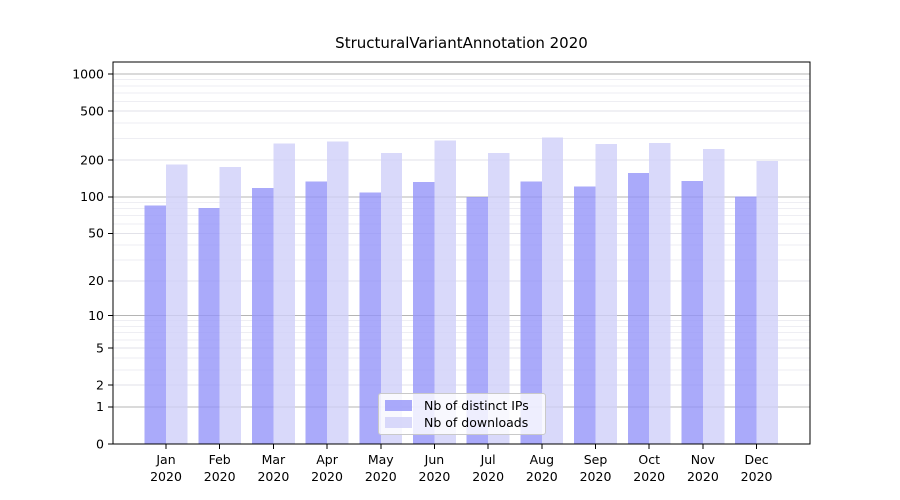 This screenshot has width=900, height=500. I want to click on bar-downloads-oct, so click(660, 293).